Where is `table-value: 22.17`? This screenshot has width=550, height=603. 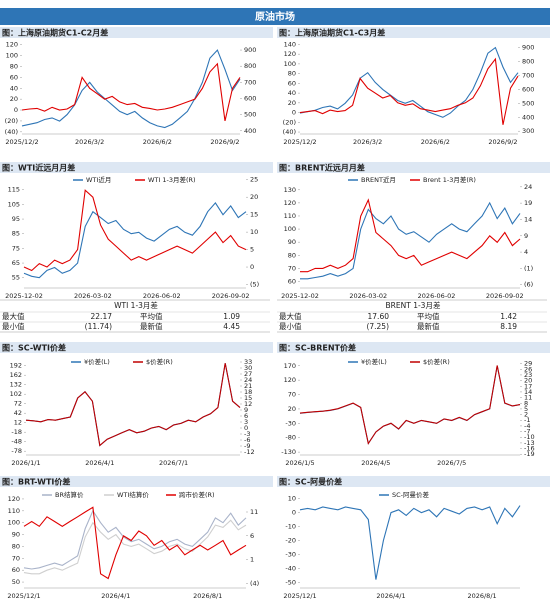 table-value: 22.17 is located at coordinates (102, 316).